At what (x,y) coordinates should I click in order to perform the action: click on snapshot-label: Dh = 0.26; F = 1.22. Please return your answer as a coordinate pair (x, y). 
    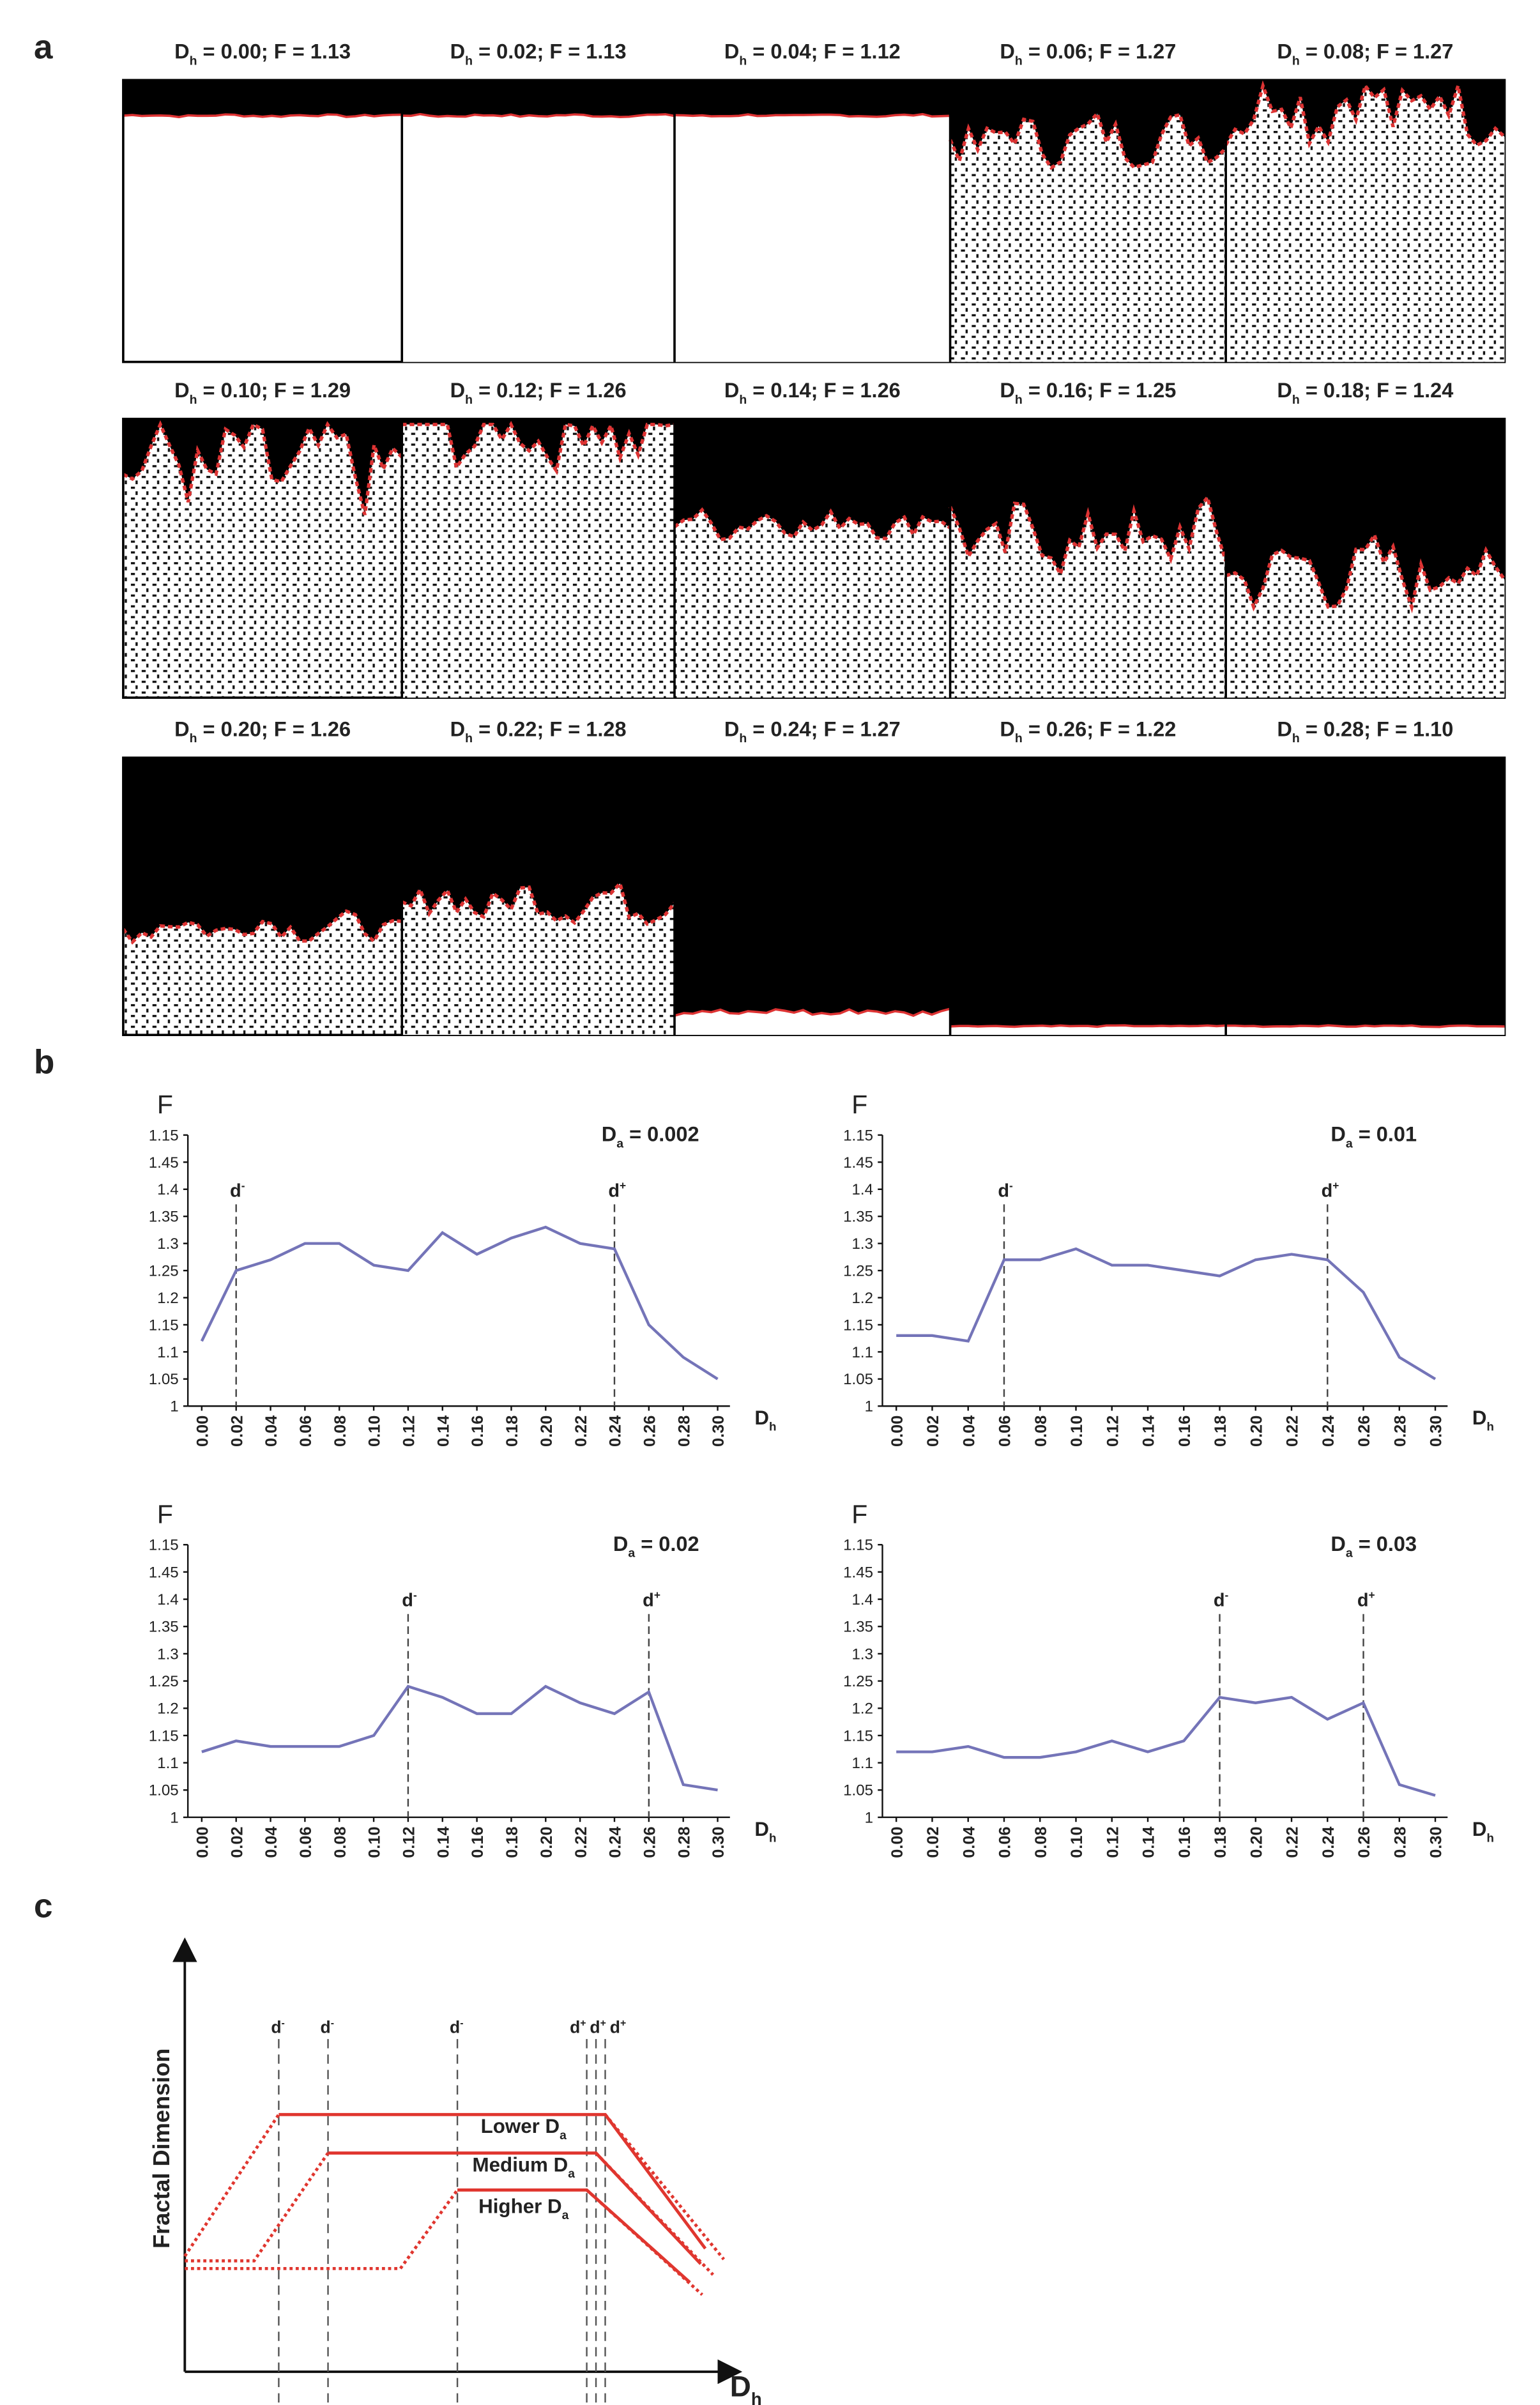
    Looking at the image, I should click on (1088, 731).